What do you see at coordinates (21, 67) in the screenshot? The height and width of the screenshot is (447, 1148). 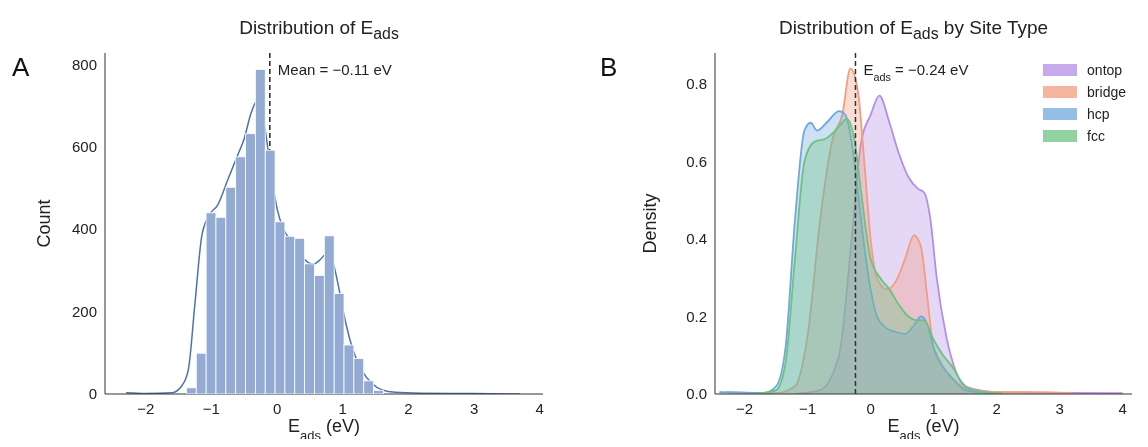 I see `text: A` at bounding box center [21, 67].